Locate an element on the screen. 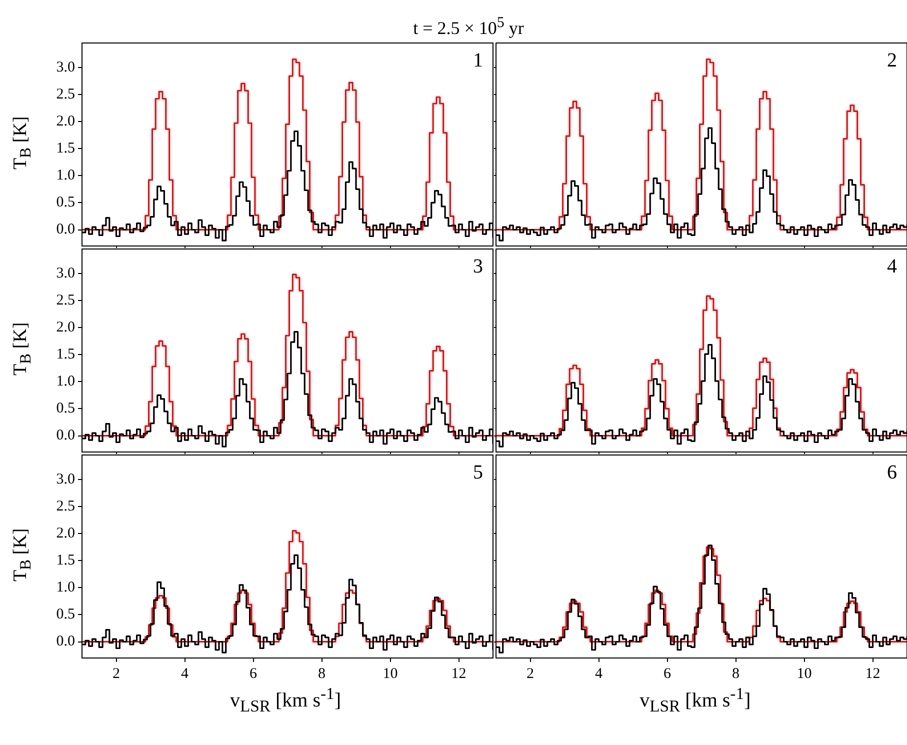 This screenshot has width=907, height=745. annotation: 2 is located at coordinates (892, 60).